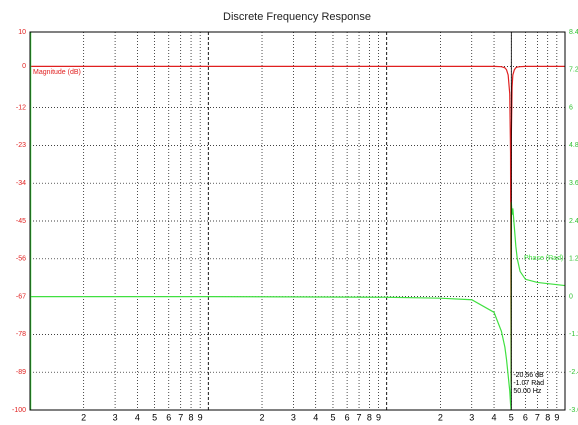 The height and width of the screenshot is (425, 578). I want to click on y-tick-label: -12, so click(21, 107).